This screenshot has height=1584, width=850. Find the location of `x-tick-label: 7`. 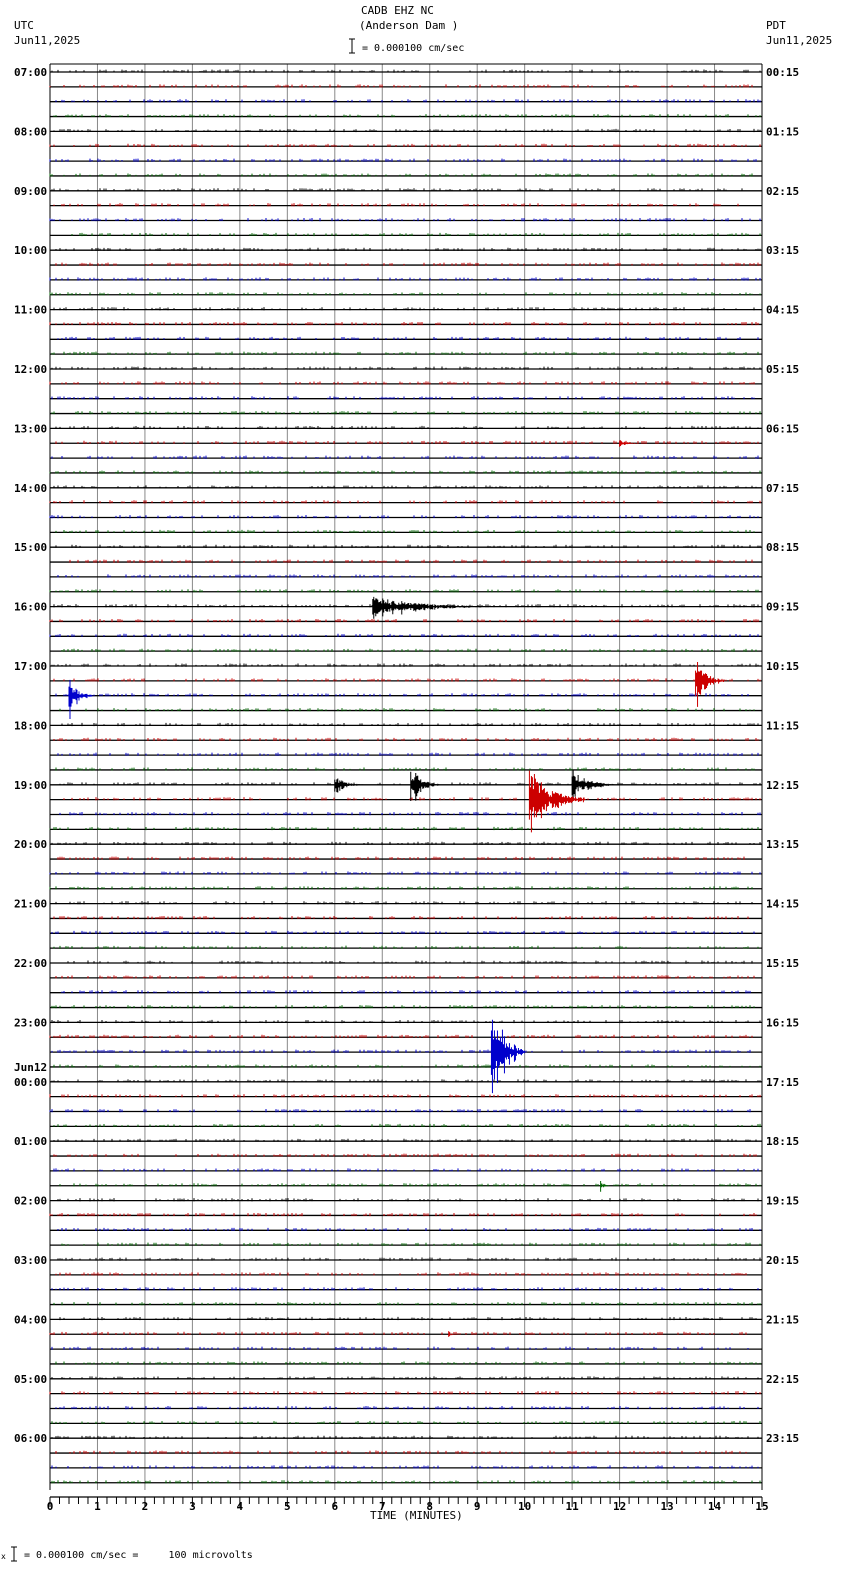

x-tick-label: 7 is located at coordinates (382, 1506).